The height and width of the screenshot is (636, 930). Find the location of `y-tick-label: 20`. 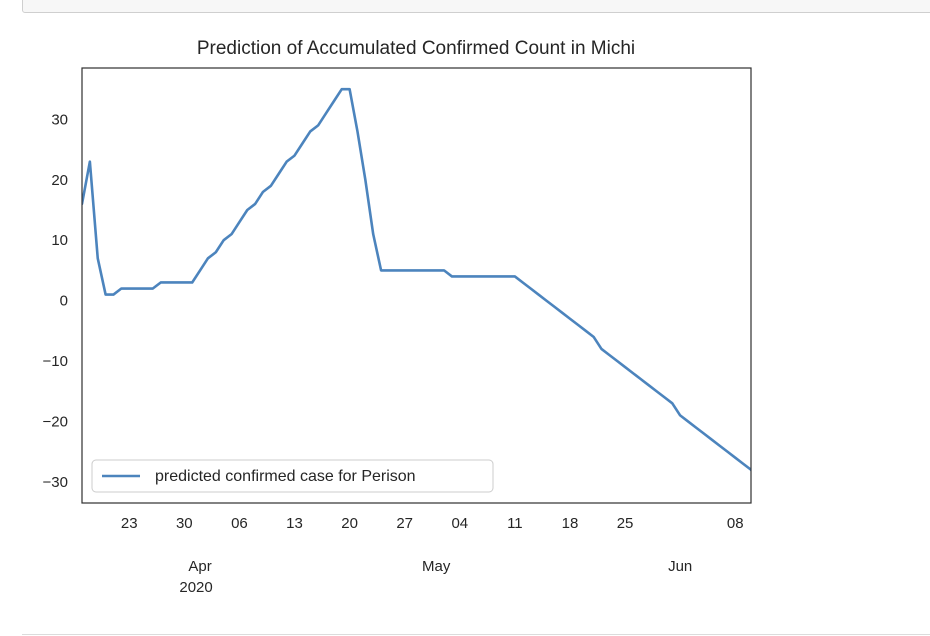

y-tick-label: 20 is located at coordinates (59, 180).